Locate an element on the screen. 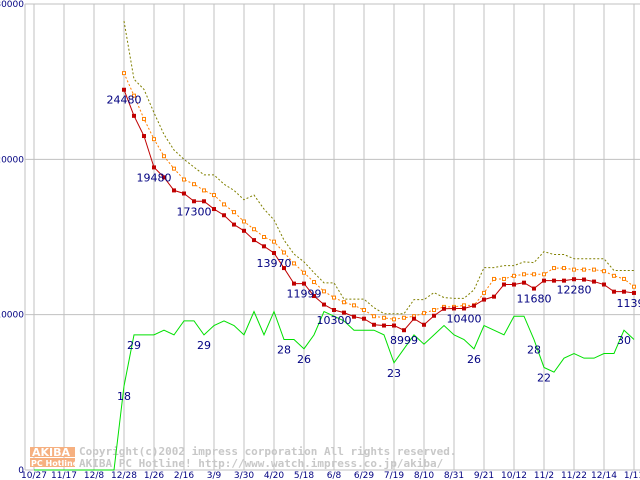 This screenshot has width=640, height=480. data-label: 11680 is located at coordinates (534, 299).